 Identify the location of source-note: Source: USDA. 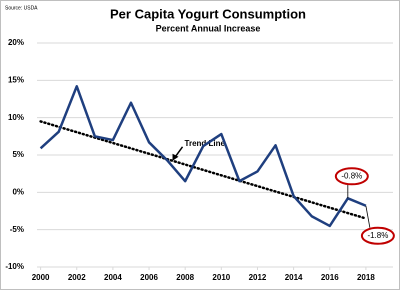
(21, 8).